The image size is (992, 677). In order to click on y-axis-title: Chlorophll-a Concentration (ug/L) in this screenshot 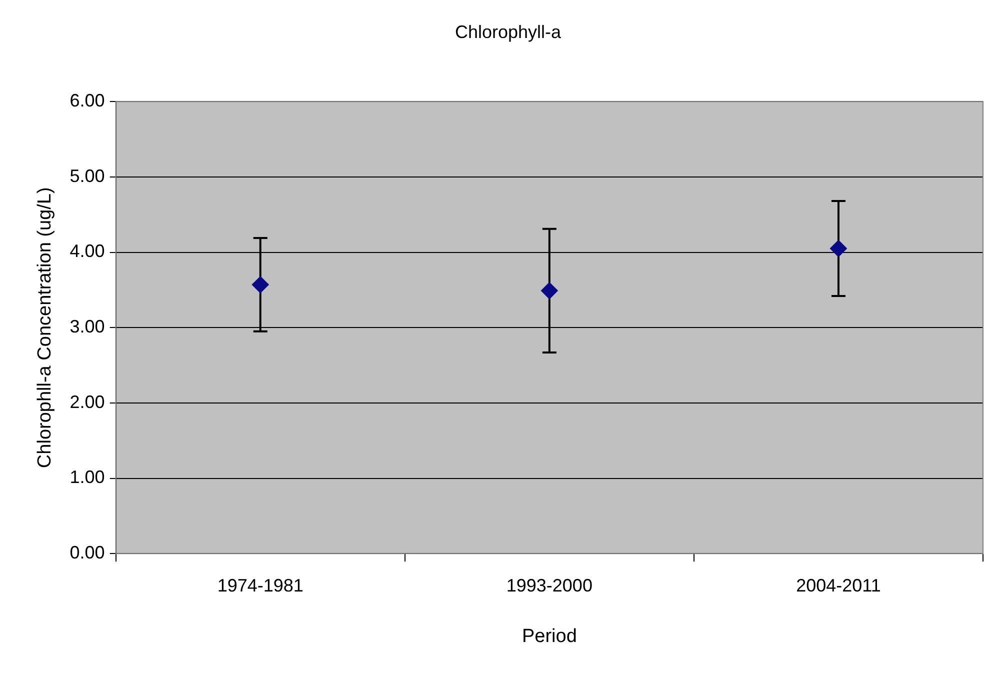, I will do `click(45, 327)`.